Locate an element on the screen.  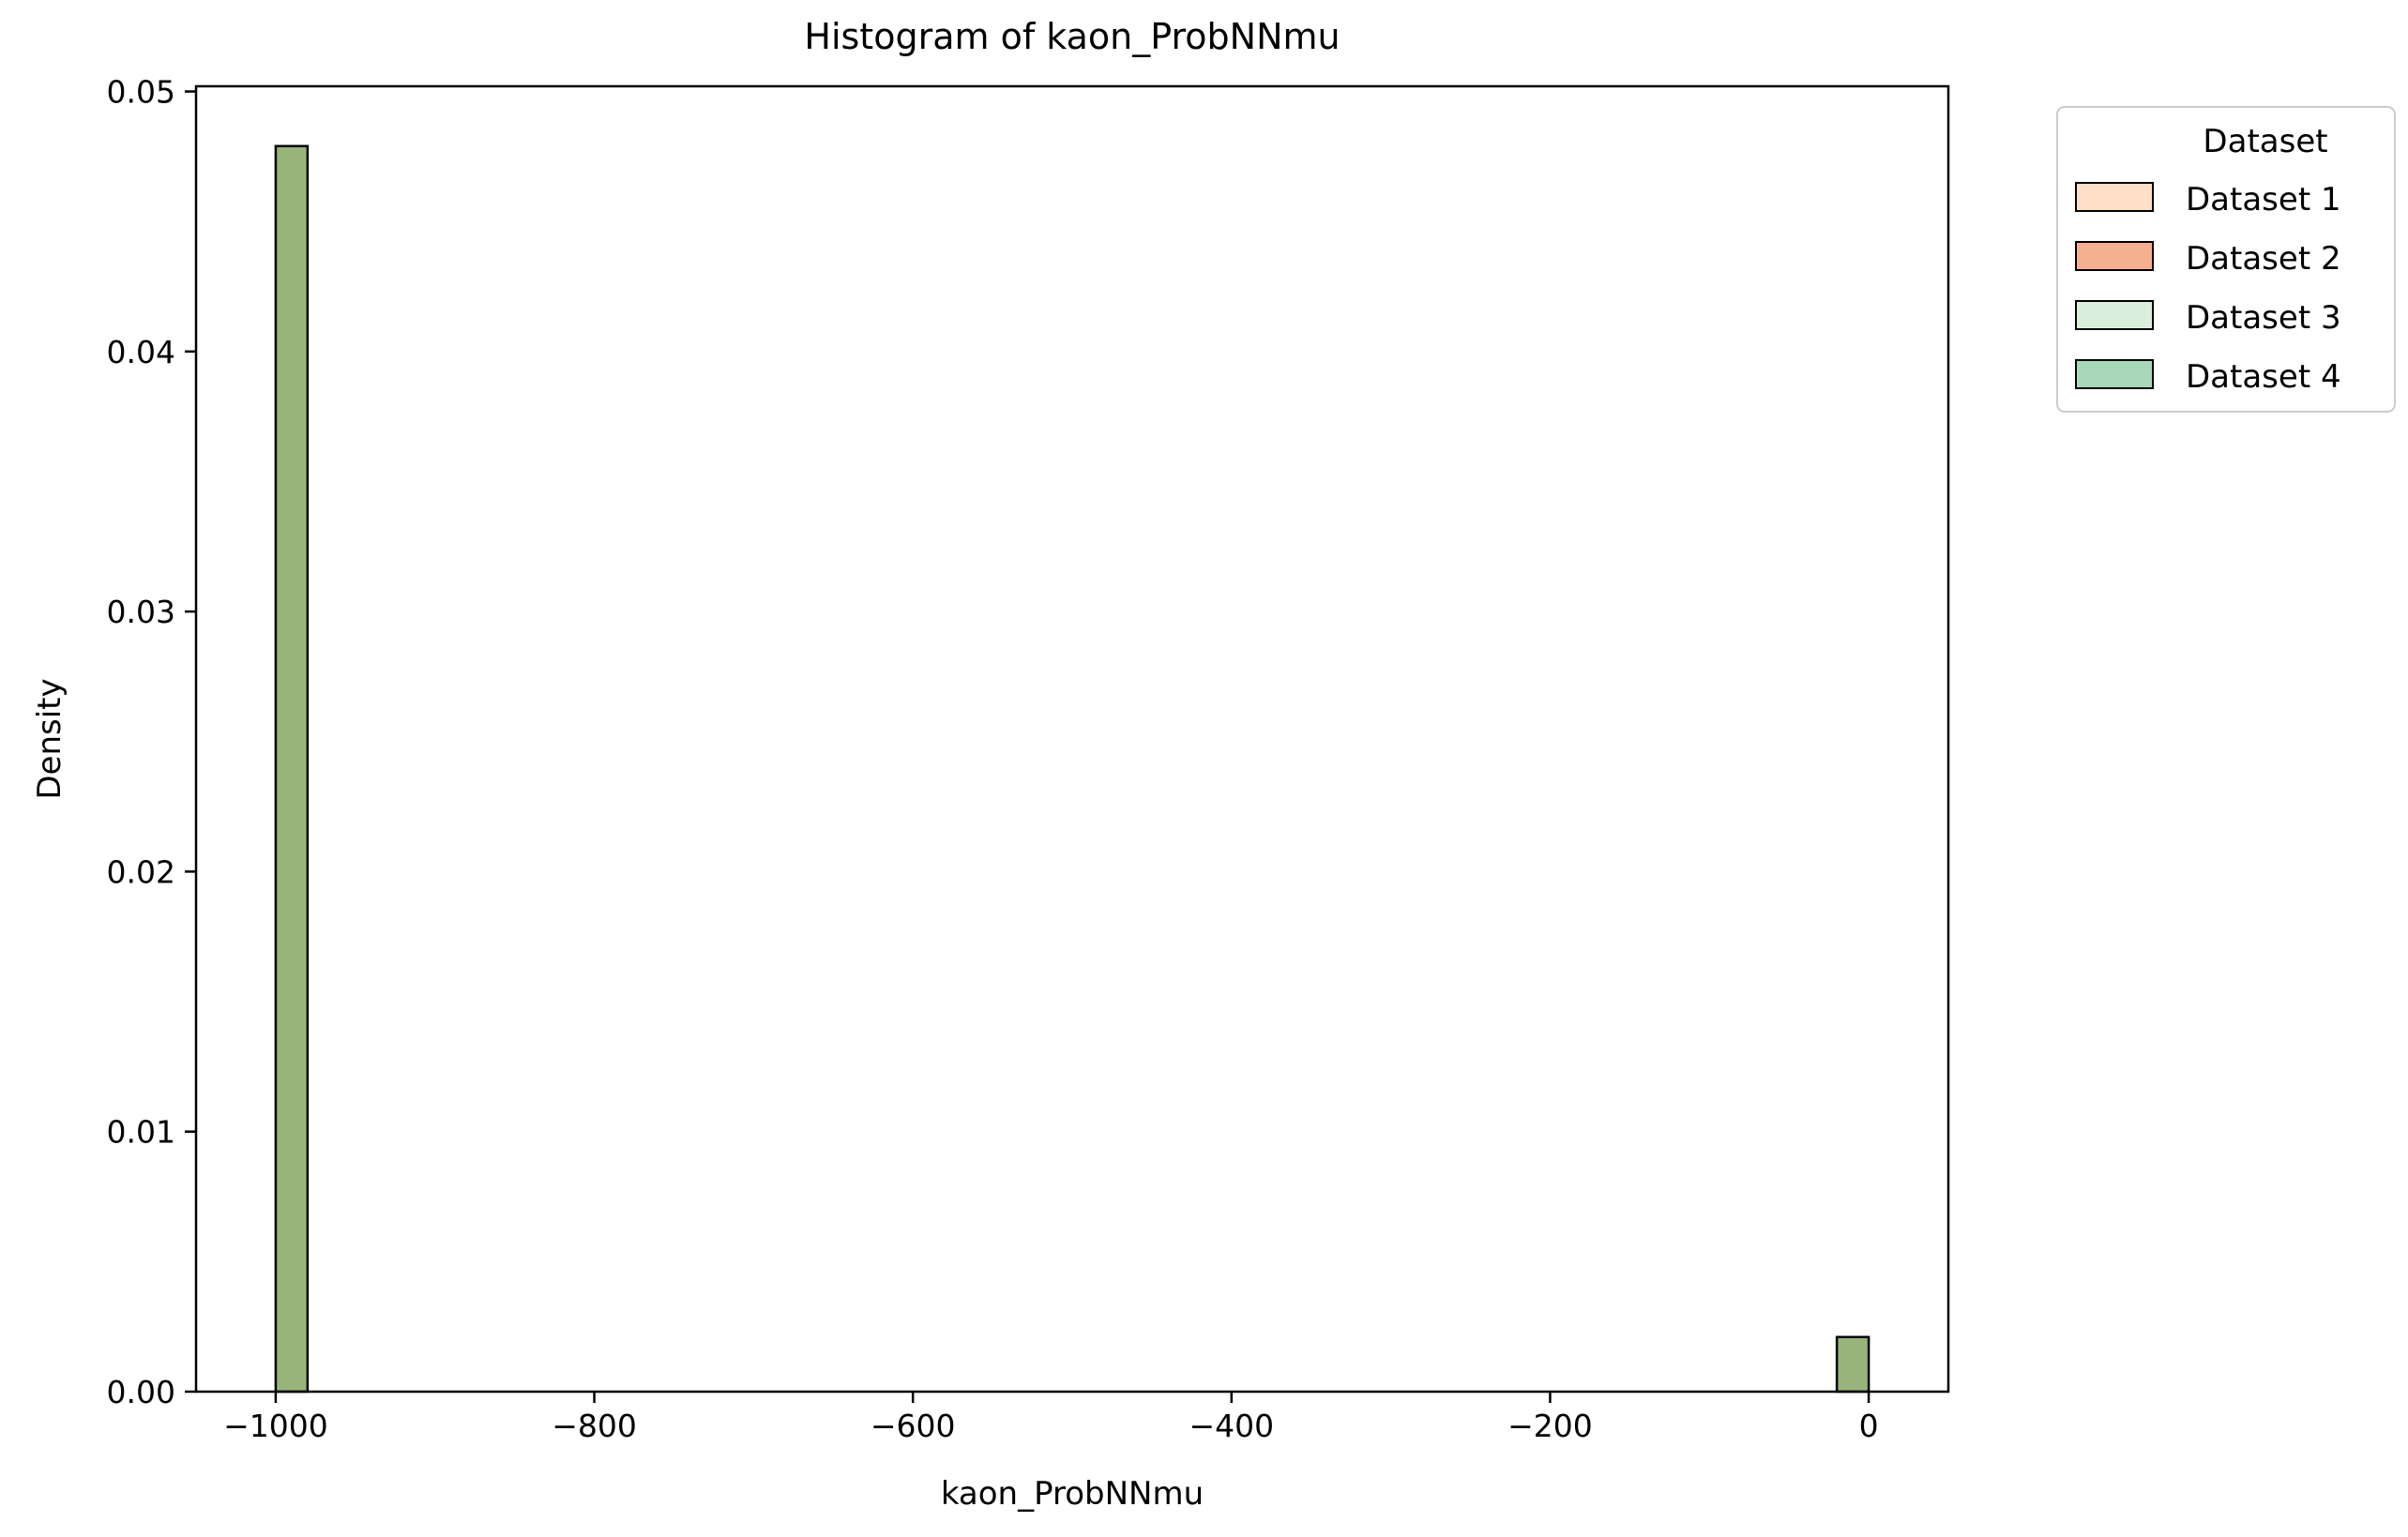
x-tick-label: −800 is located at coordinates (595, 1426).